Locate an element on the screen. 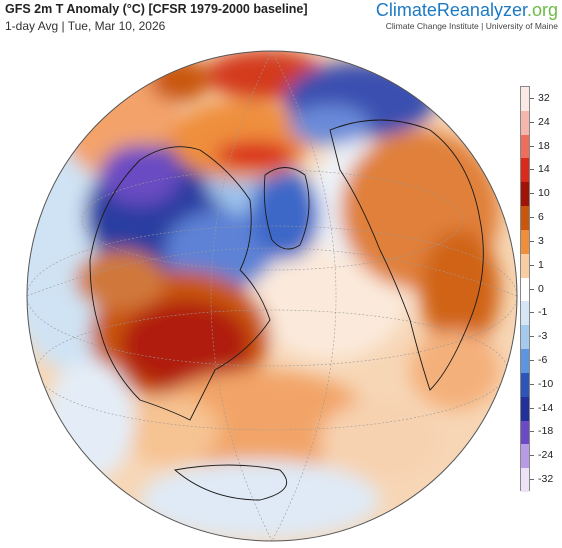 This screenshot has height=548, width=562. colorbar-label: -1 is located at coordinates (543, 312).